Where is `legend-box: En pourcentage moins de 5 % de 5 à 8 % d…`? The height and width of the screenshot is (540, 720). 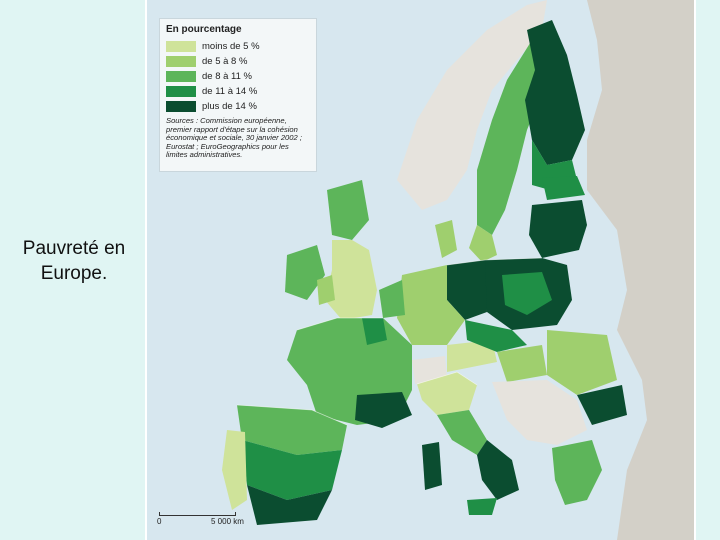 legend-box: En pourcentage moins de 5 % de 5 à 8 % d… is located at coordinates (238, 95).